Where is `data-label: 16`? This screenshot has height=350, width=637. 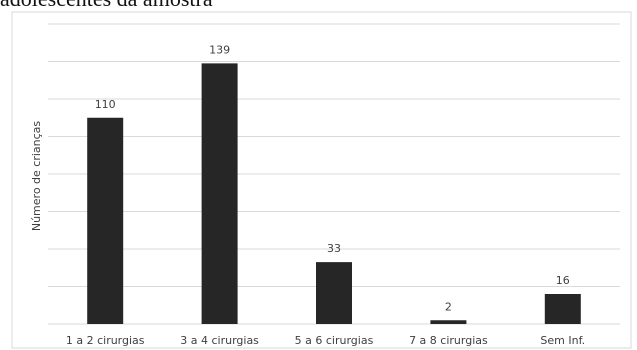 data-label: 16 is located at coordinates (563, 280).